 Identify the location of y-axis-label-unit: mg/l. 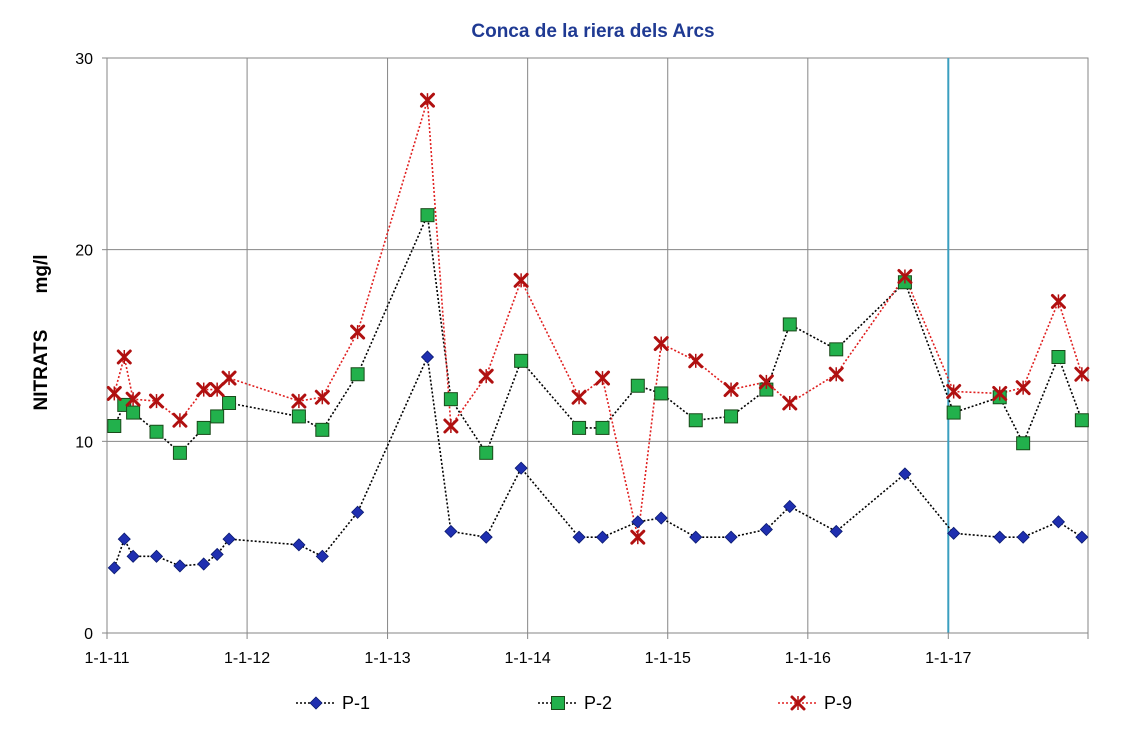
(41, 273).